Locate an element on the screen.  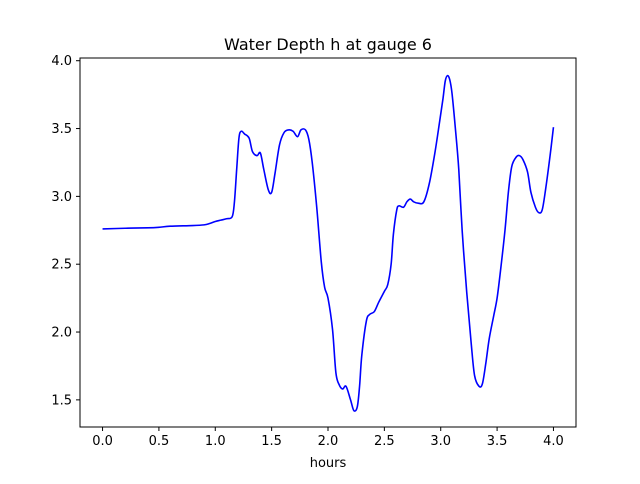
x-tick-label: 3.0 is located at coordinates (440, 441).